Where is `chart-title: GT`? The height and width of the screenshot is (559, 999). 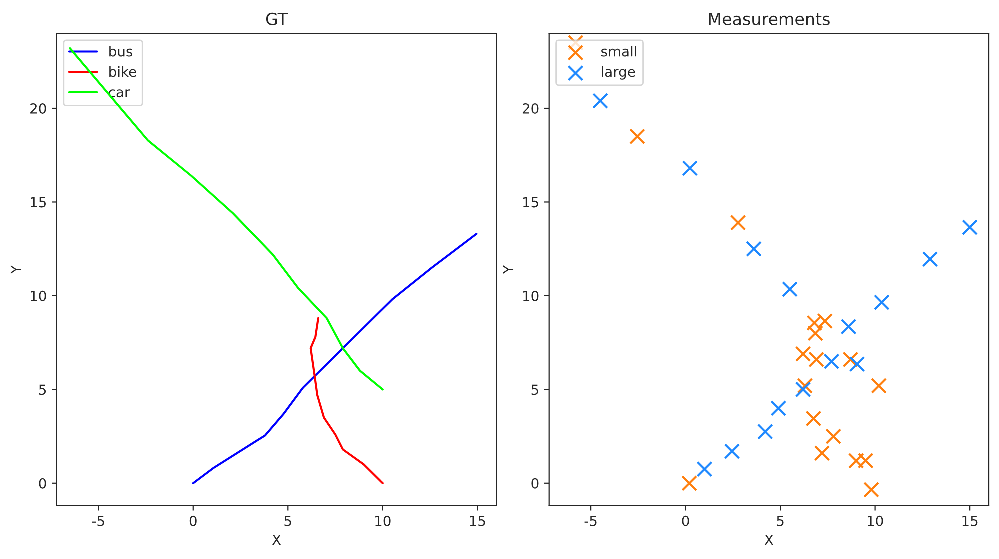 chart-title: GT is located at coordinates (277, 19).